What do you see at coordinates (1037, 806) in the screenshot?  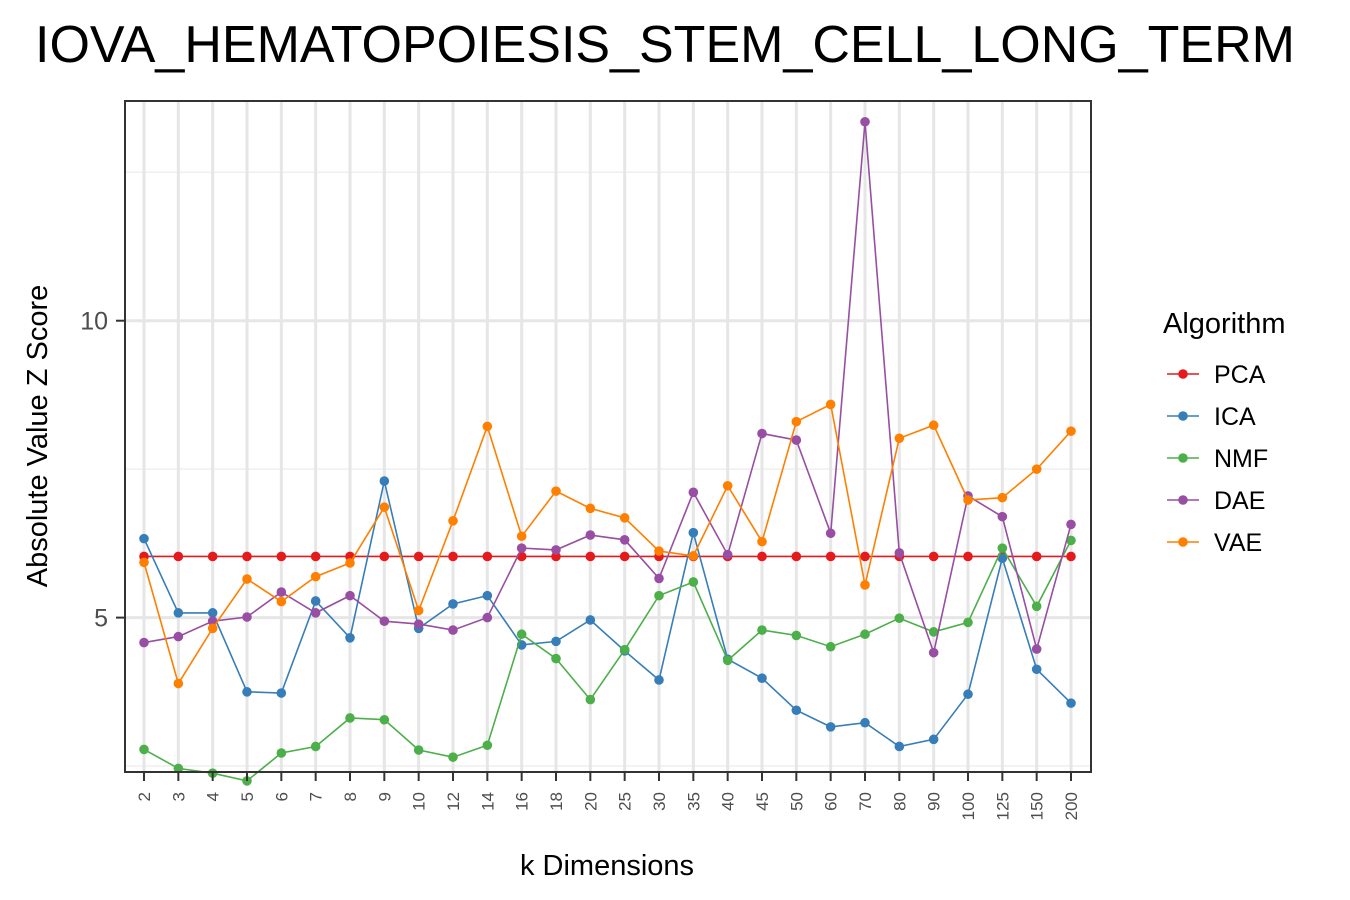 I see `x-tick-label: 150` at bounding box center [1037, 806].